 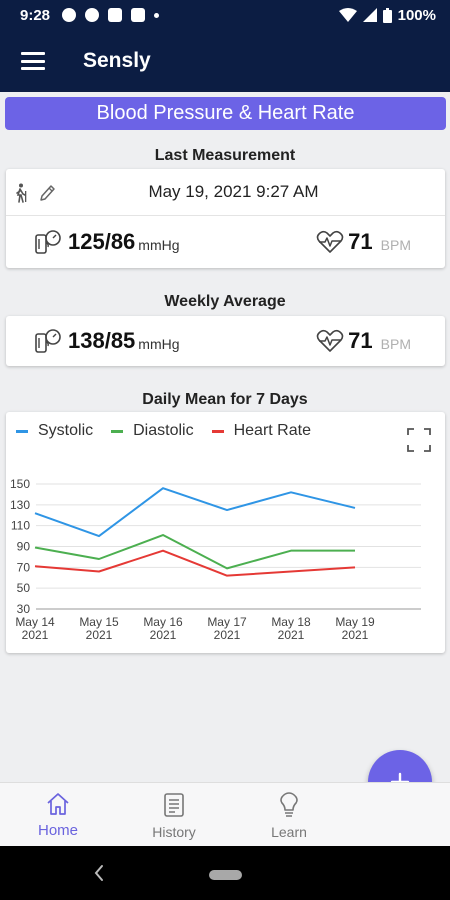 What do you see at coordinates (225, 242) in the screenshot?
I see `last-measurement-readings: 125/86 mmHg 71 BPM` at bounding box center [225, 242].